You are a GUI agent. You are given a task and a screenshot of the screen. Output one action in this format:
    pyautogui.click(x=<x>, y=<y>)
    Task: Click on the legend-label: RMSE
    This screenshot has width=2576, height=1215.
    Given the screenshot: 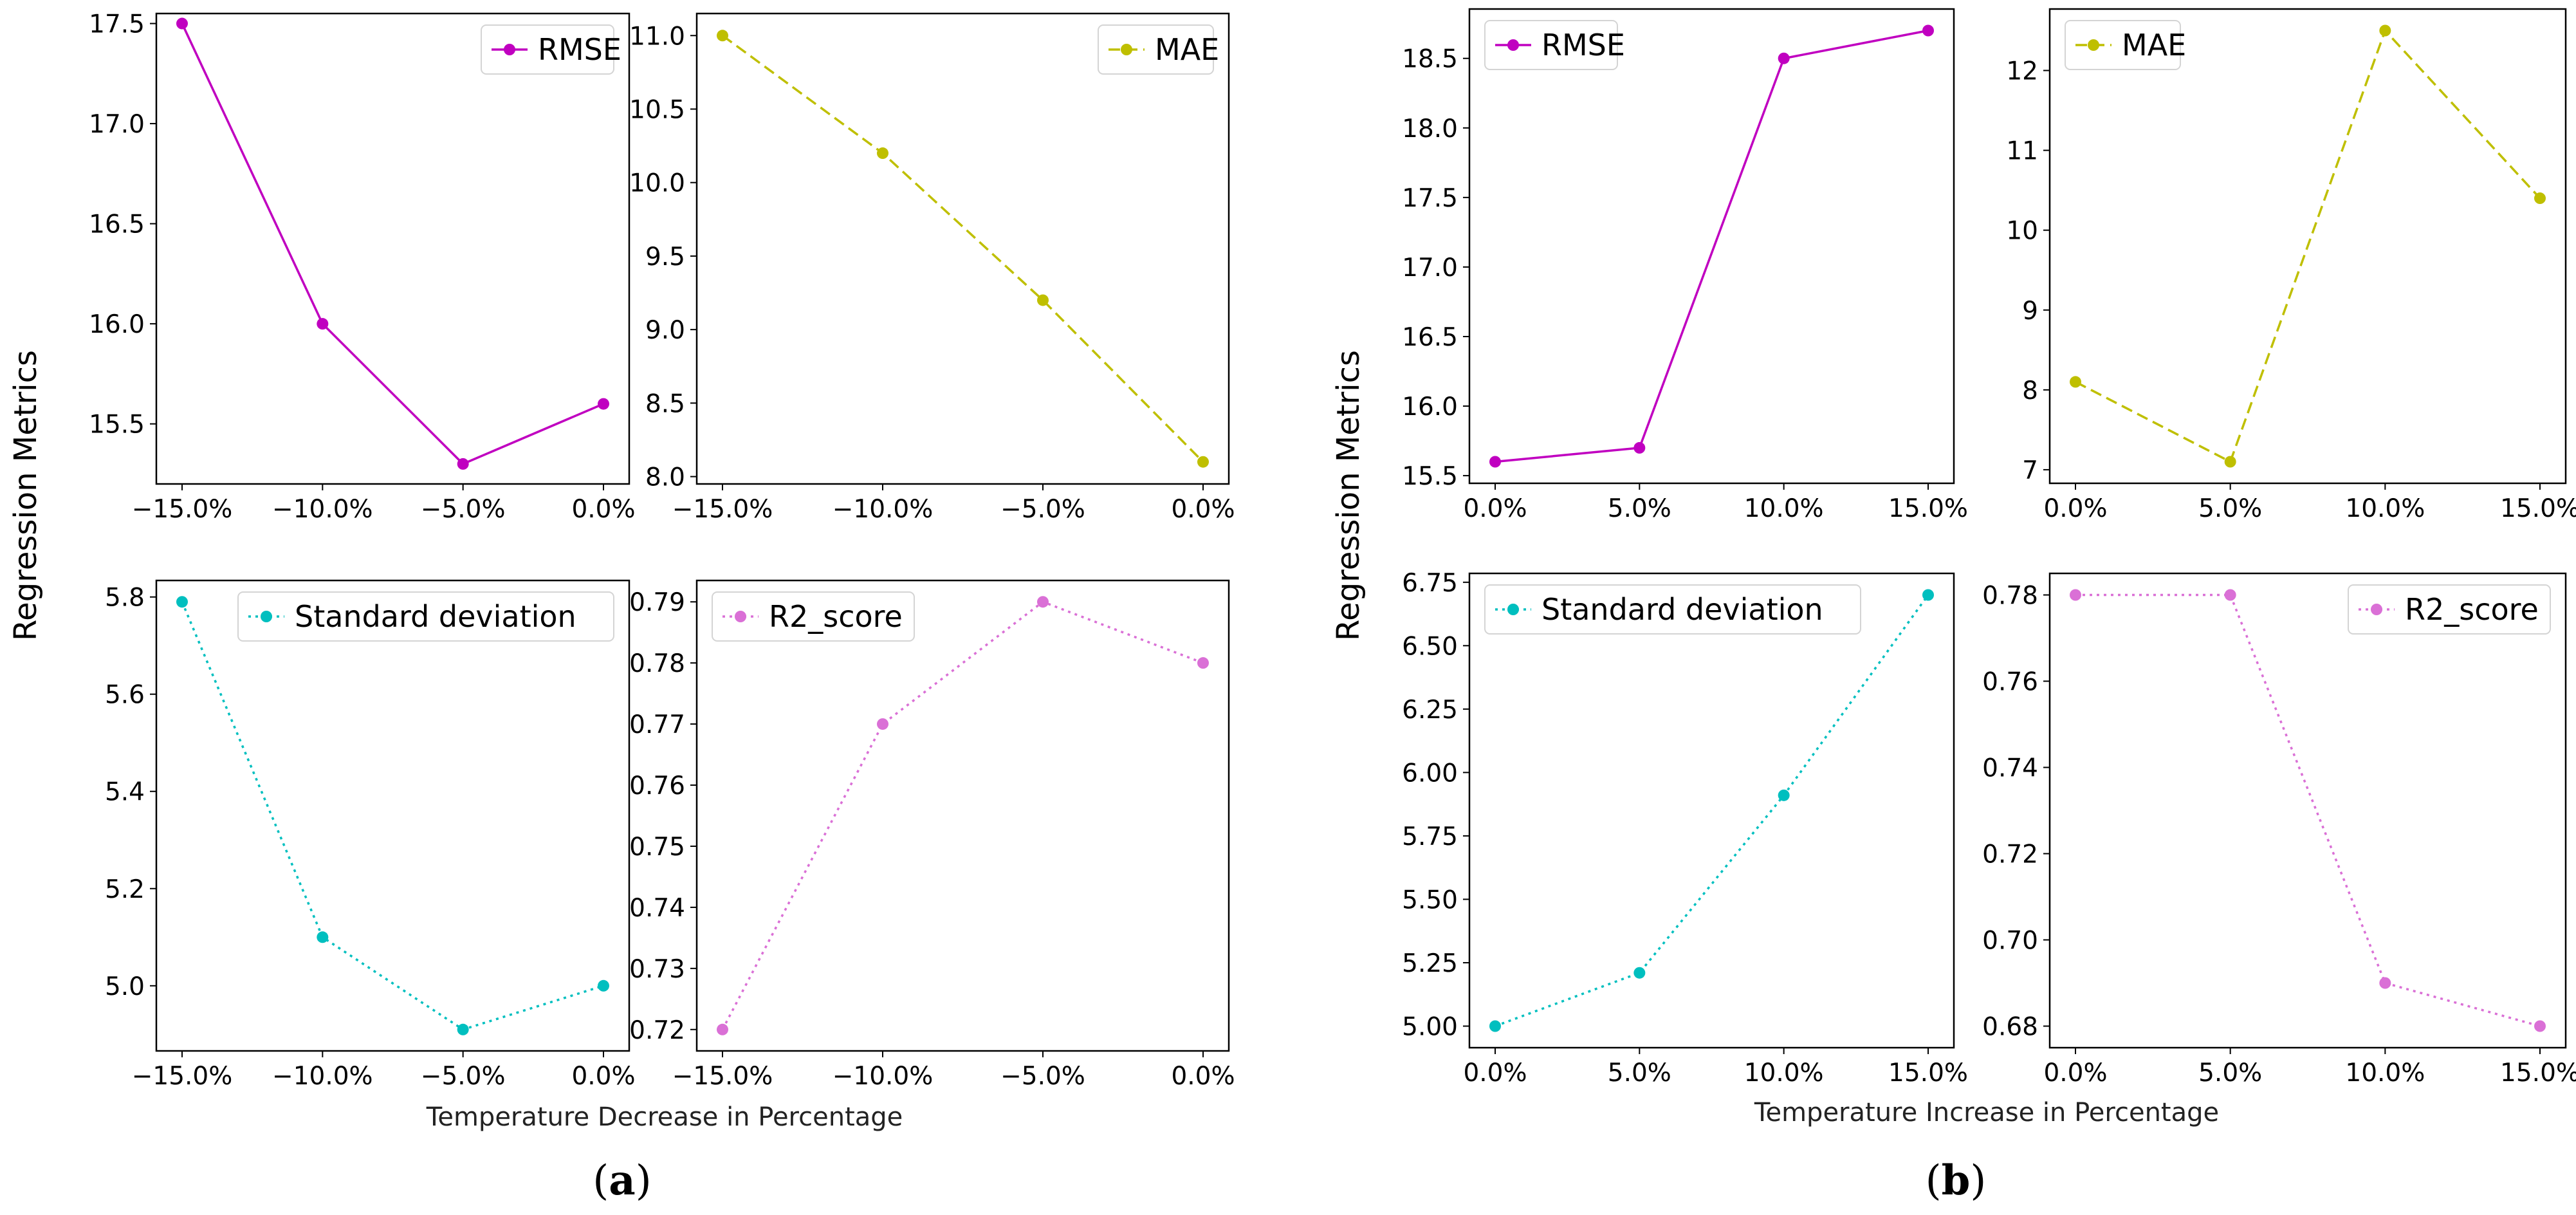 What is the action you would take?
    pyautogui.click(x=579, y=49)
    